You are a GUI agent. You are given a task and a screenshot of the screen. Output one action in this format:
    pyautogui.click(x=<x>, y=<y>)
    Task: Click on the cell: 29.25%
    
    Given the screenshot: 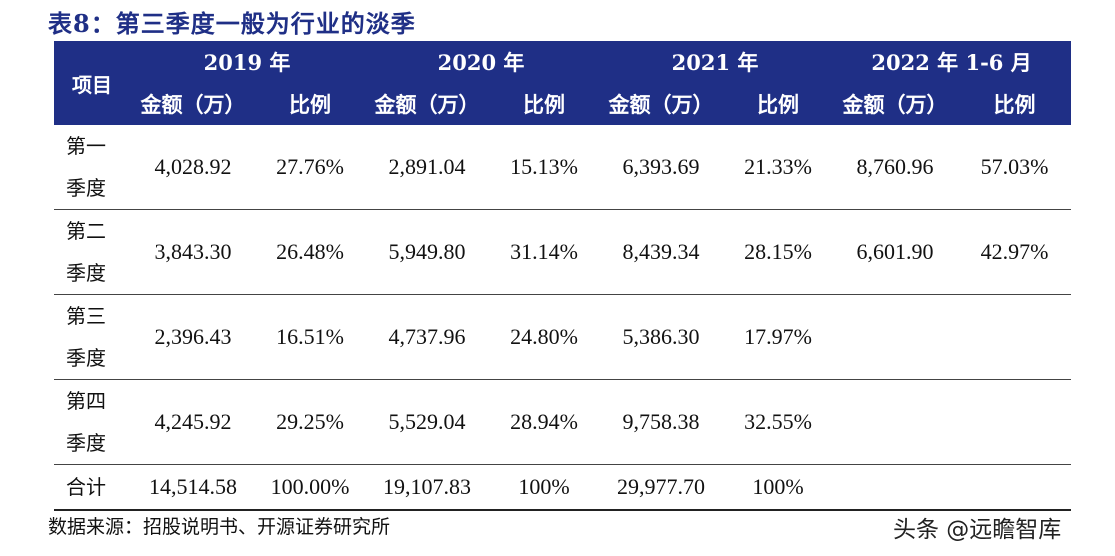 What is the action you would take?
    pyautogui.click(x=310, y=422)
    